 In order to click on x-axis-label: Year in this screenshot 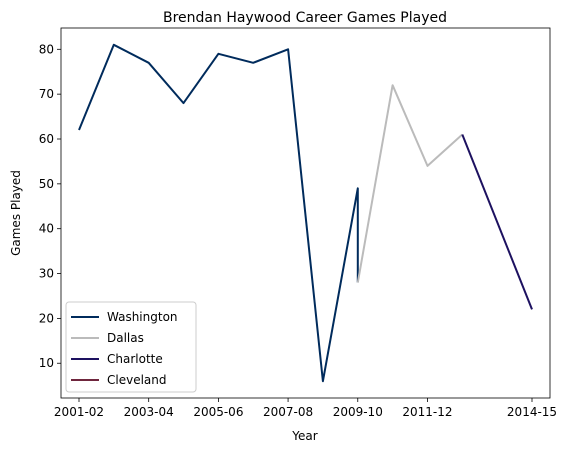, I will do `click(304, 436)`.